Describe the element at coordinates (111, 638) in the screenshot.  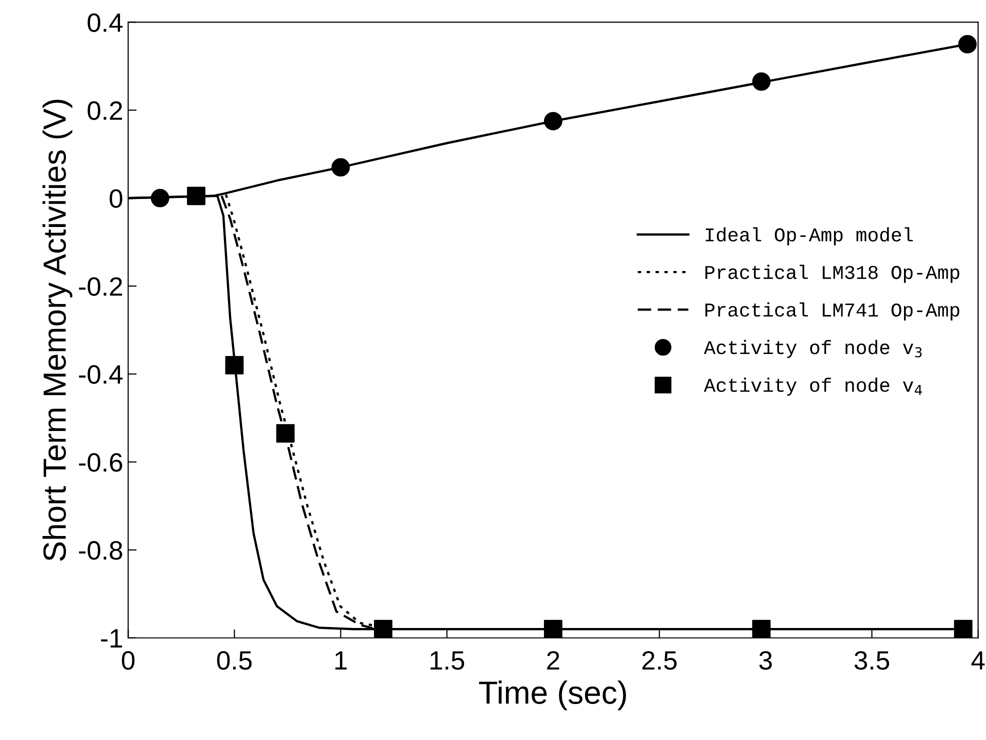
I see `y-tick-label: -1` at that location.